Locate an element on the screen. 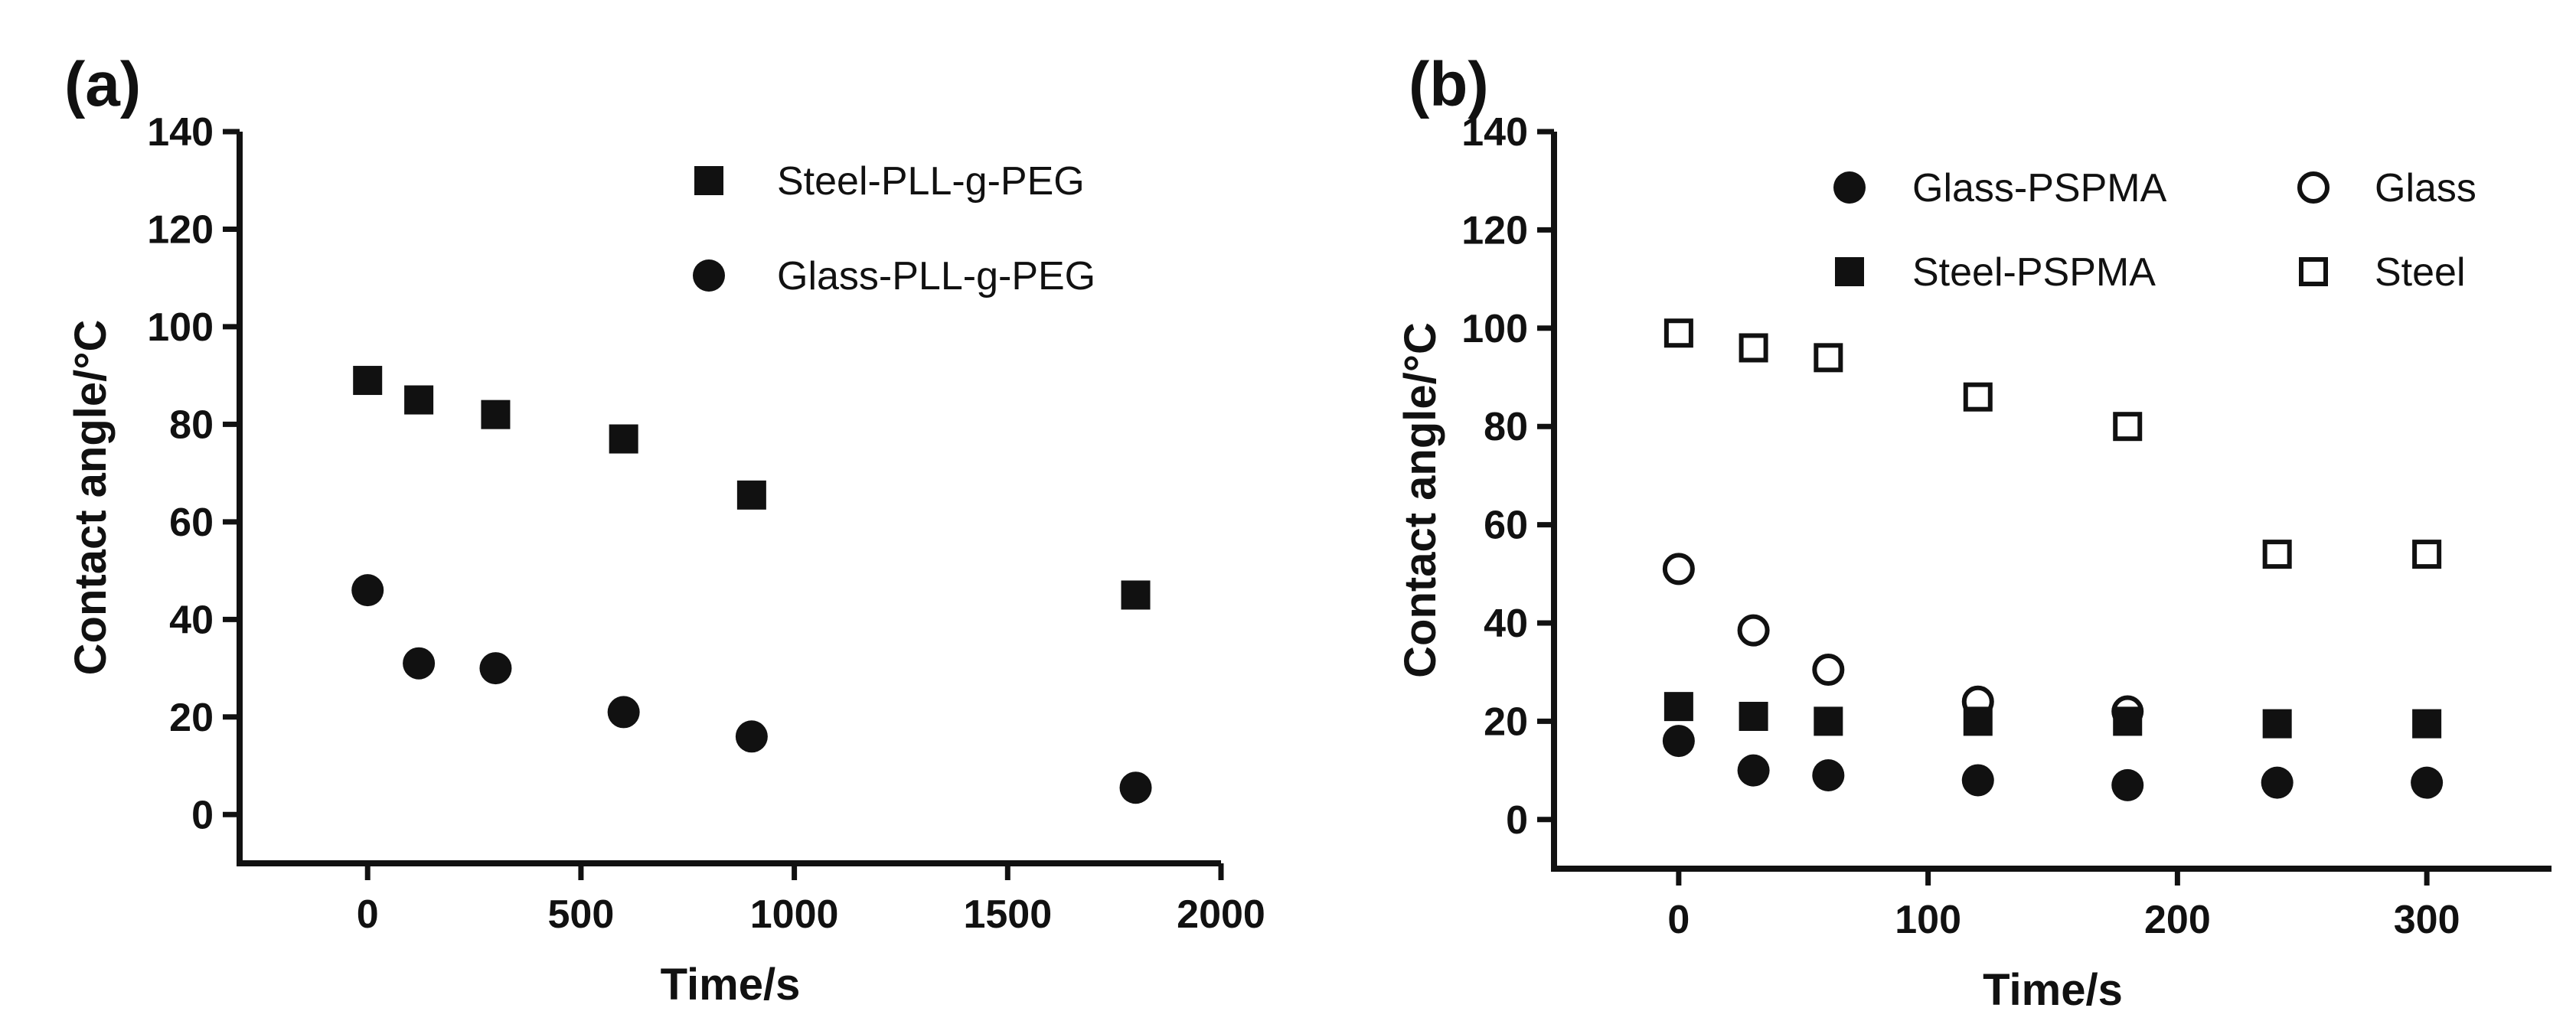 The width and height of the screenshot is (2576, 1034). legend-label: Glass is located at coordinates (2425, 188).